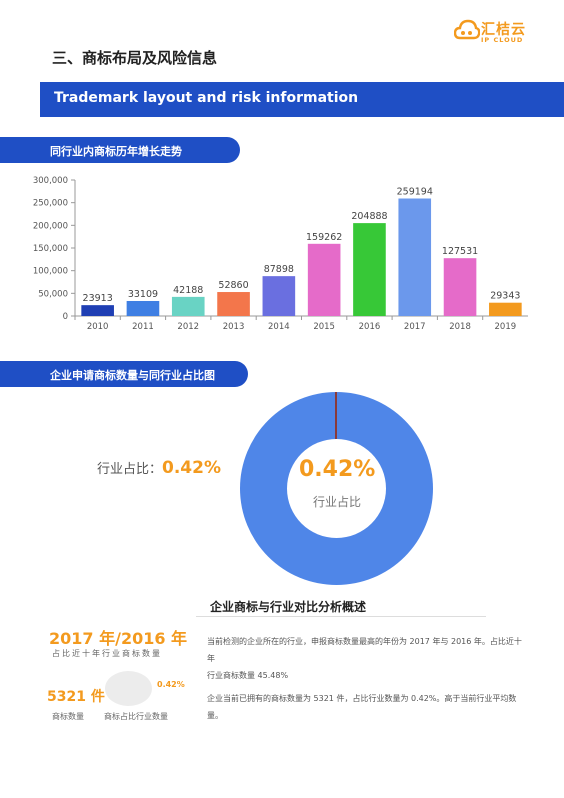 This screenshot has width=564, height=798. What do you see at coordinates (50, 272) in the screenshot?
I see `y-tick-label: 100,000` at bounding box center [50, 272].